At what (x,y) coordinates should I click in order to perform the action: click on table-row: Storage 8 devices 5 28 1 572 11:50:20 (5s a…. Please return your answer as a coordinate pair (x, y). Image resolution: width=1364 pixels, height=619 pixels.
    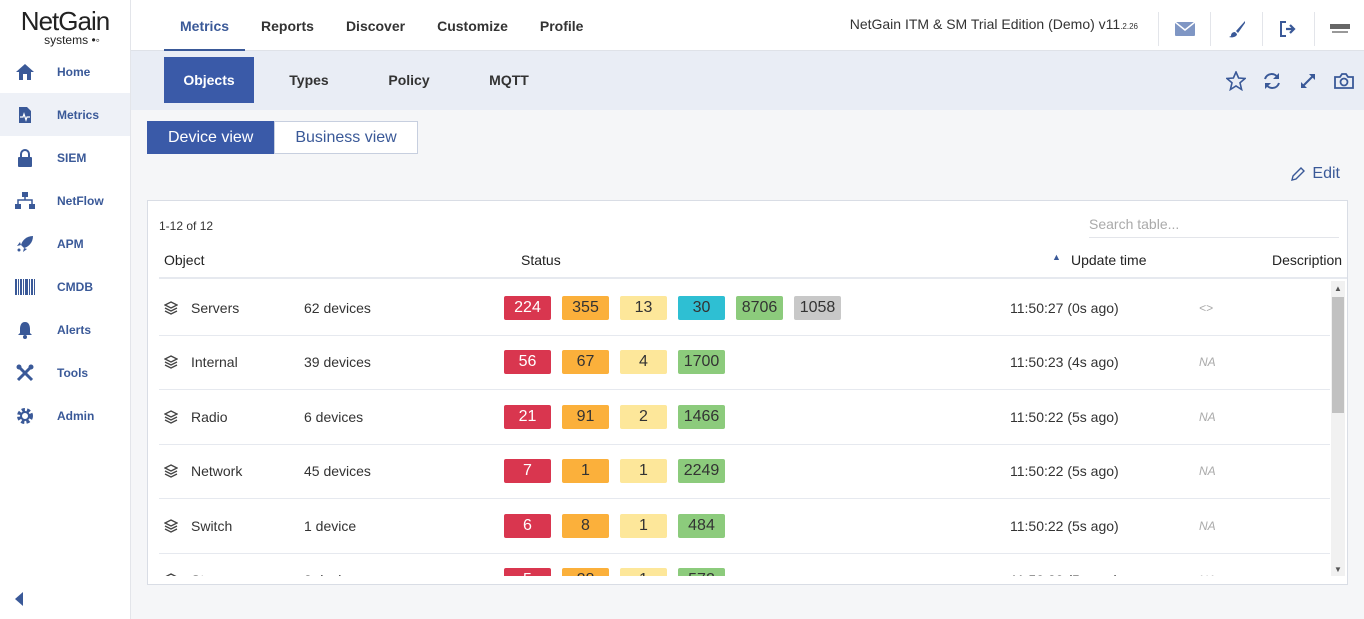
    Looking at the image, I should click on (744, 565).